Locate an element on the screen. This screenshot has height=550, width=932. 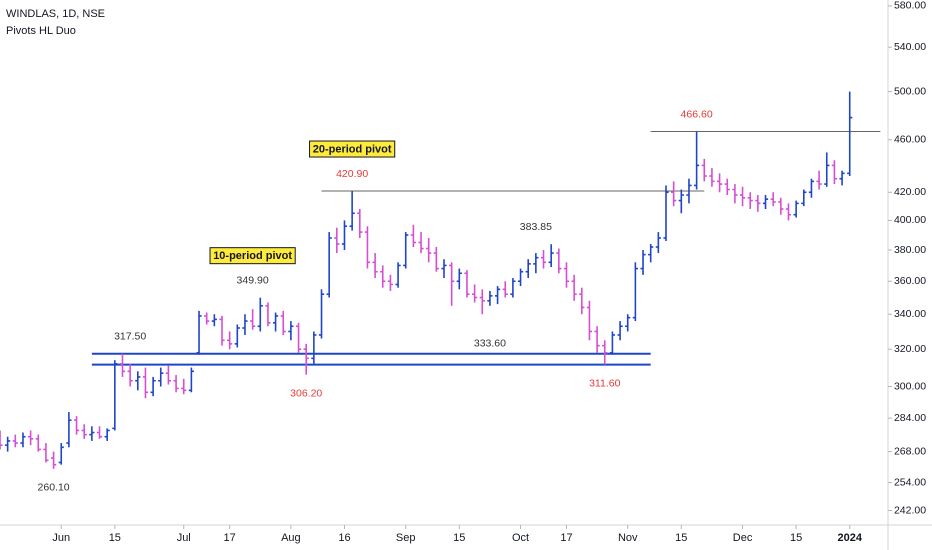
y-tick-label: 300.00 is located at coordinates (910, 386).